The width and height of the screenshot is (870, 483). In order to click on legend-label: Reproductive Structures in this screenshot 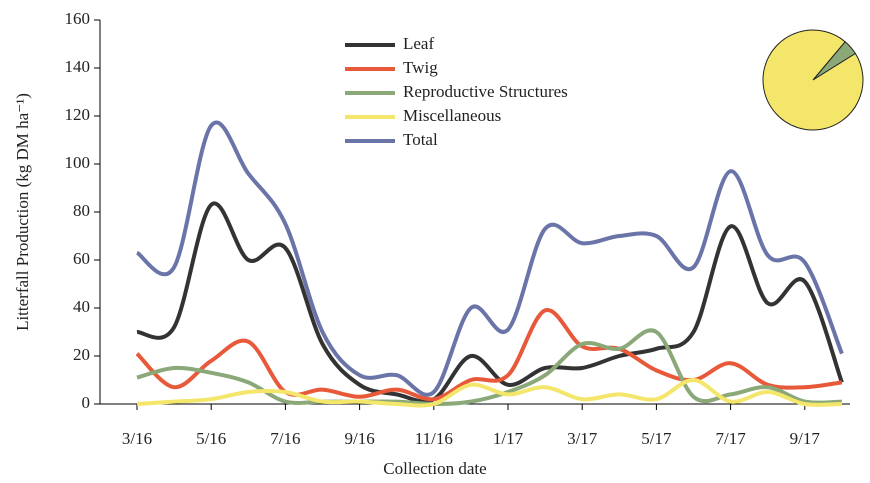, I will do `click(485, 91)`.